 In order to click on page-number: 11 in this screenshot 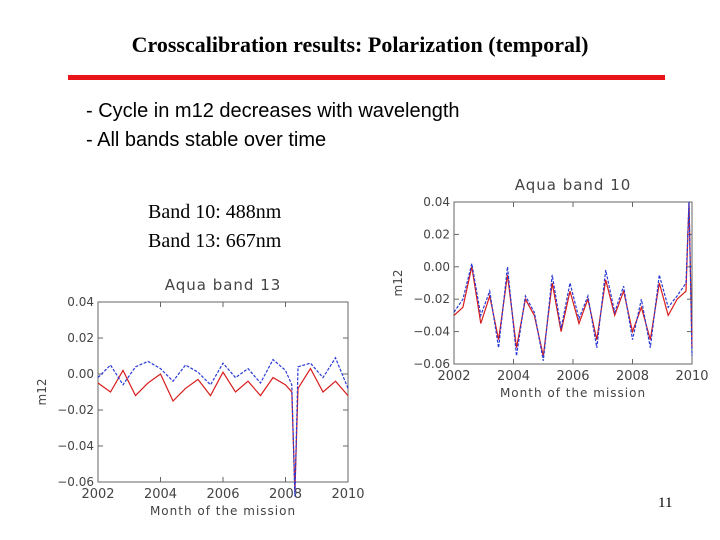, I will do `click(665, 503)`.